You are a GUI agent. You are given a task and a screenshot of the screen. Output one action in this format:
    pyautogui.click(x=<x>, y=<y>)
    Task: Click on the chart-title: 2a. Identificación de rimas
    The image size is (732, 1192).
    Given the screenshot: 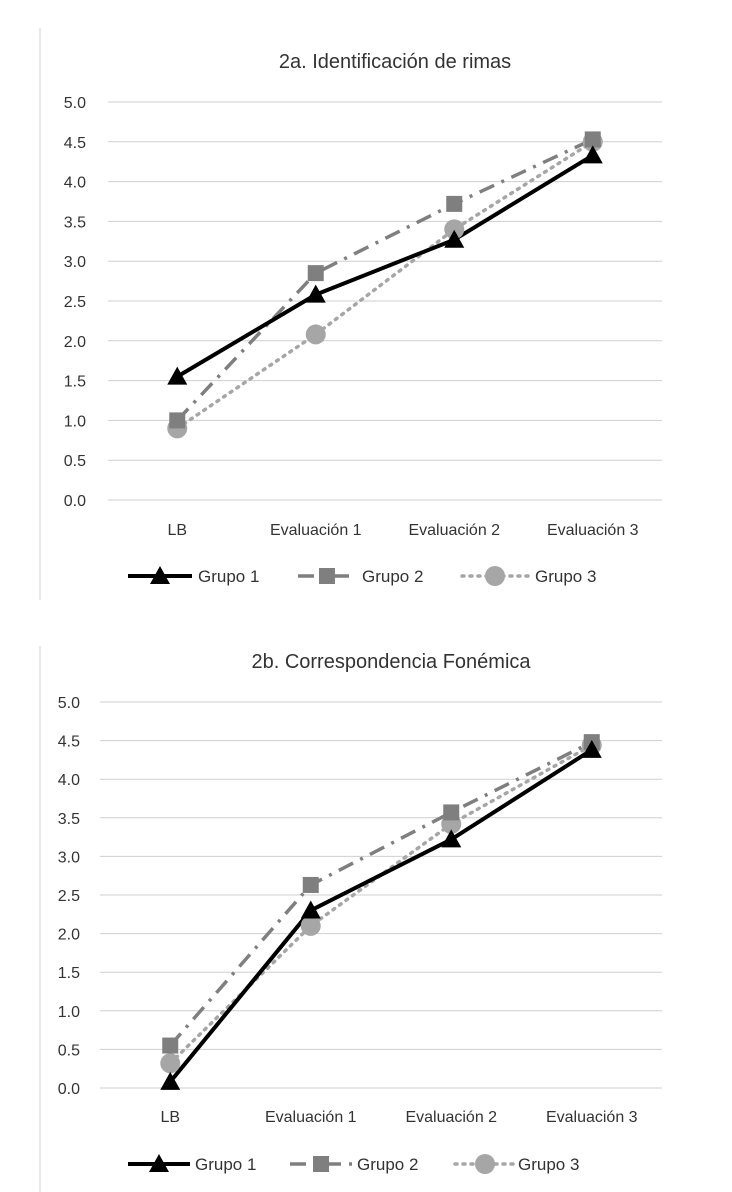 What is the action you would take?
    pyautogui.click(x=395, y=62)
    